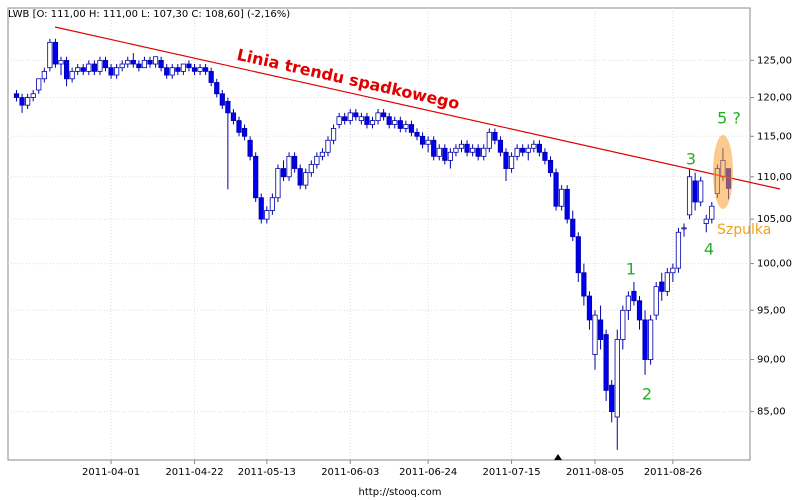  What do you see at coordinates (350, 472) in the screenshot?
I see `x-tick-label: 2011-06-03` at bounding box center [350, 472].